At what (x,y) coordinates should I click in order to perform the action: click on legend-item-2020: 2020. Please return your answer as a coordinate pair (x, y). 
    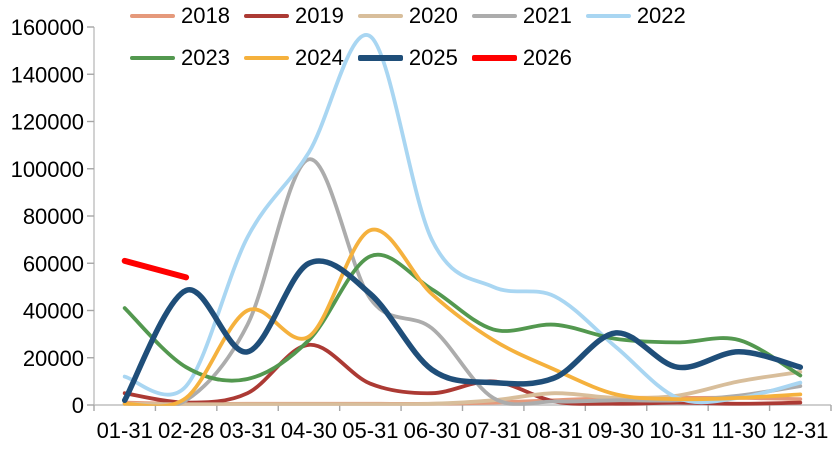
    Looking at the image, I should click on (407, 16).